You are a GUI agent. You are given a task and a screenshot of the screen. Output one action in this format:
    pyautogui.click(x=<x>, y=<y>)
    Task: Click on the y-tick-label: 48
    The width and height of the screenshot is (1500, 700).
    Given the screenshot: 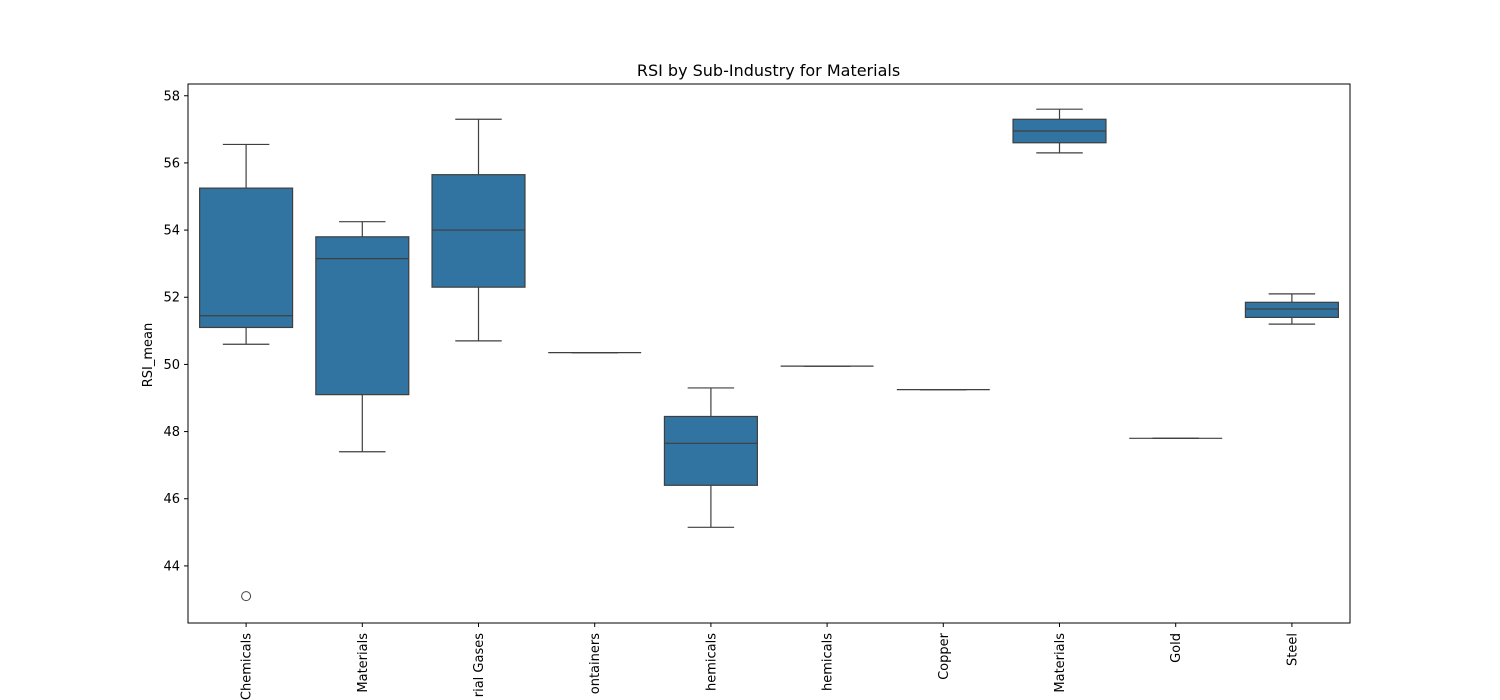 What is the action you would take?
    pyautogui.click(x=171, y=432)
    